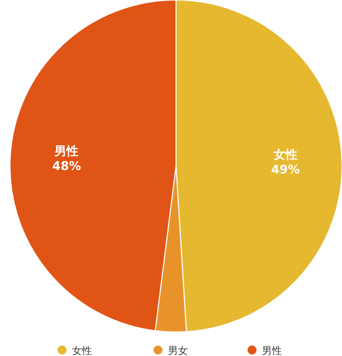 This screenshot has width=342, height=356. What do you see at coordinates (272, 350) in the screenshot?
I see `legend-label: 男性` at bounding box center [272, 350].